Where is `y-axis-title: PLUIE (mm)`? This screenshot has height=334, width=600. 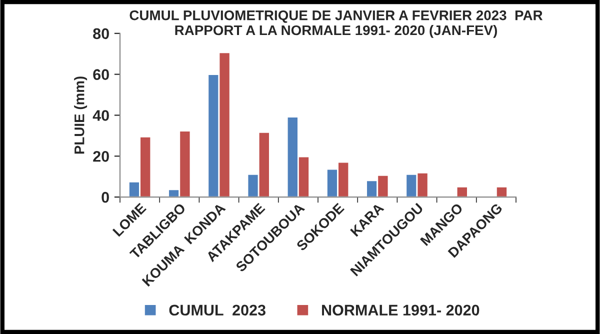 y-axis-title: PLUIE (mm) is located at coordinates (81, 115).